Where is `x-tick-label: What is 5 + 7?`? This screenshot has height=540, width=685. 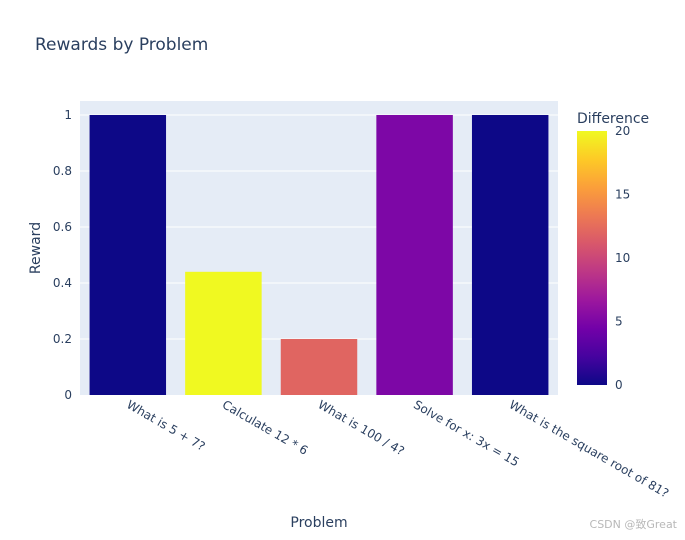 x-tick-label: What is 5 + 7? is located at coordinates (165, 425).